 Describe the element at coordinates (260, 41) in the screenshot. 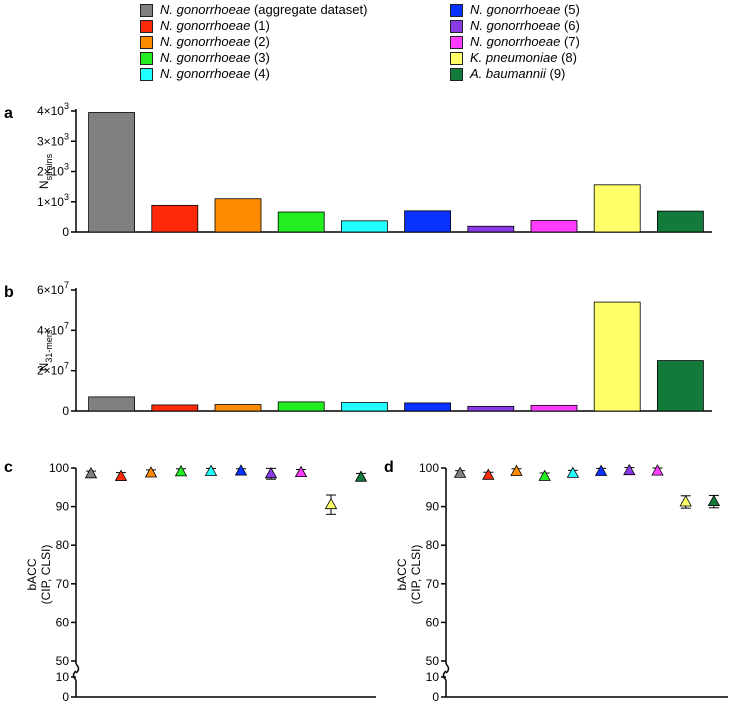

I see `legend-suffix: (2)` at that location.